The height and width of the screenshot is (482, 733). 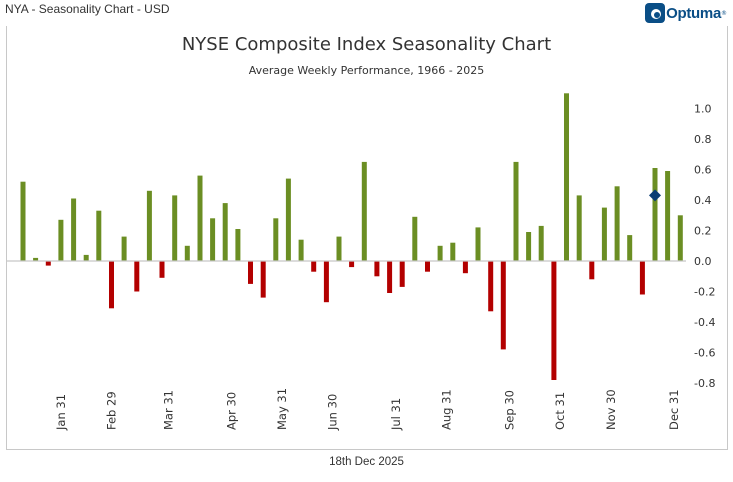 What do you see at coordinates (510, 410) in the screenshot?
I see `x-tick-label: Sep 30` at bounding box center [510, 410].